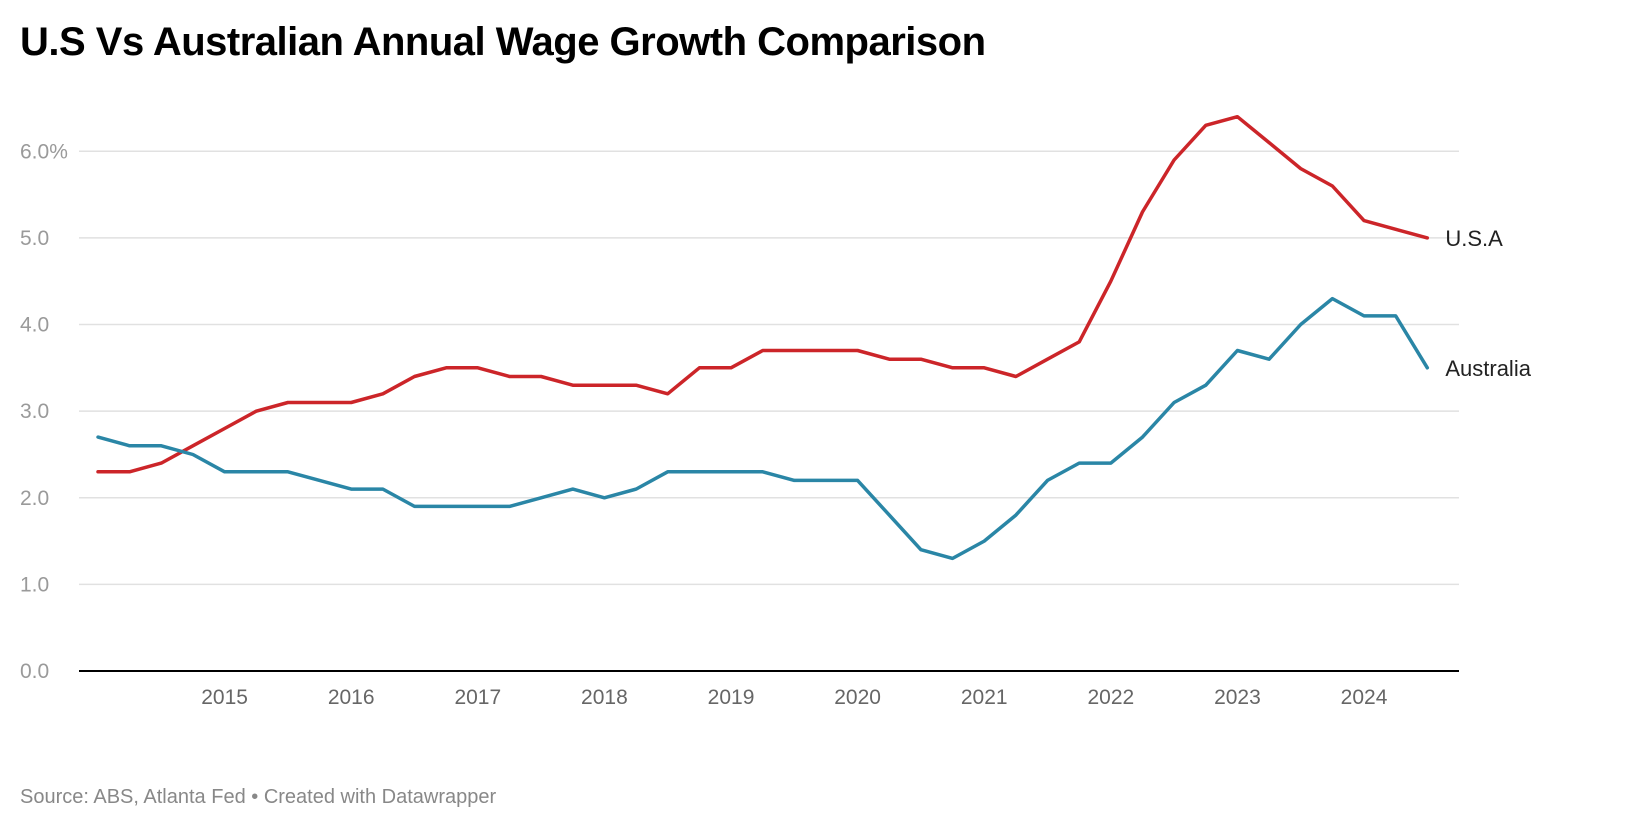 The image size is (1640, 828). What do you see at coordinates (794, 697) in the screenshot?
I see `x-axis-ticks: 2015 2016 2017 2018 2019 2020 2021 2022 2023 2024` at bounding box center [794, 697].